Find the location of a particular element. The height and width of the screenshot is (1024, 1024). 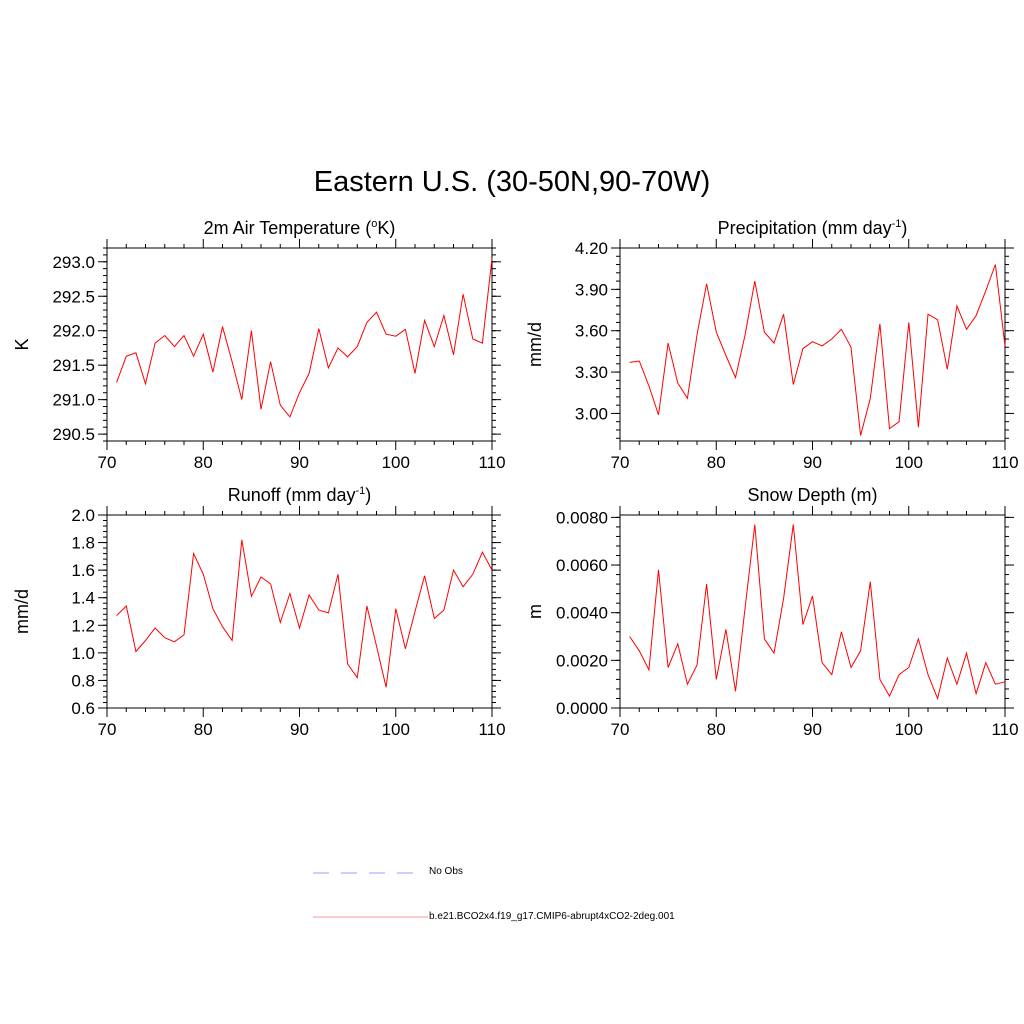

snow-y-tick-label: 0.0060 is located at coordinates (582, 565).